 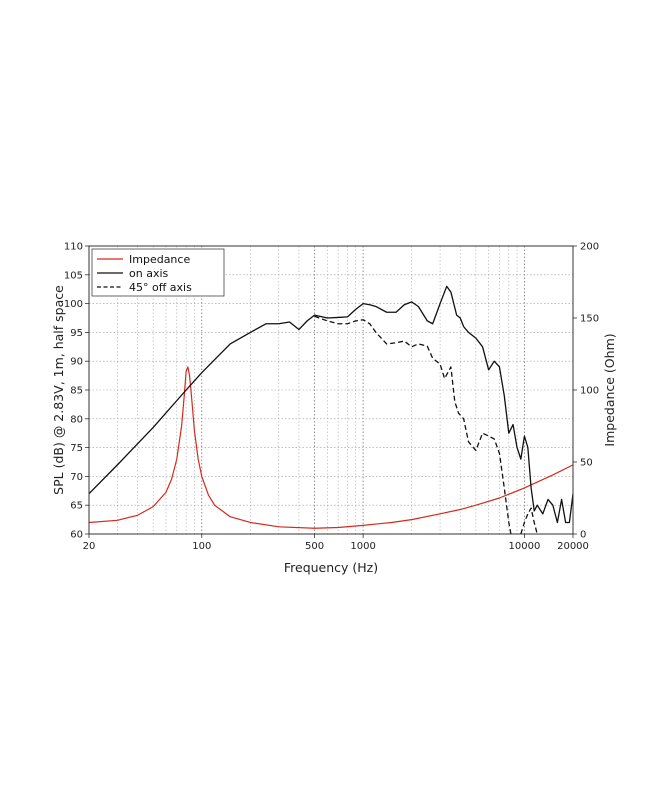 What do you see at coordinates (73, 304) in the screenshot?
I see `y-left-tick-label: 100` at bounding box center [73, 304].